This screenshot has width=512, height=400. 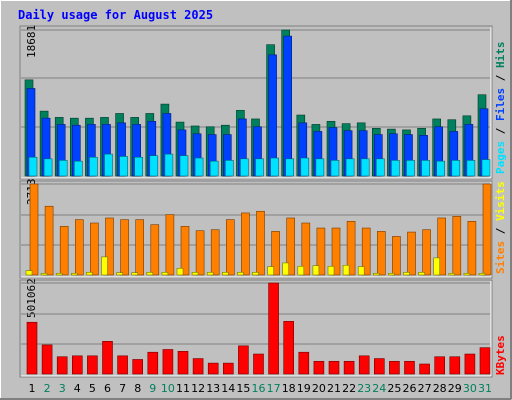 I want to click on x-tick-label: 18, so click(x=289, y=388).